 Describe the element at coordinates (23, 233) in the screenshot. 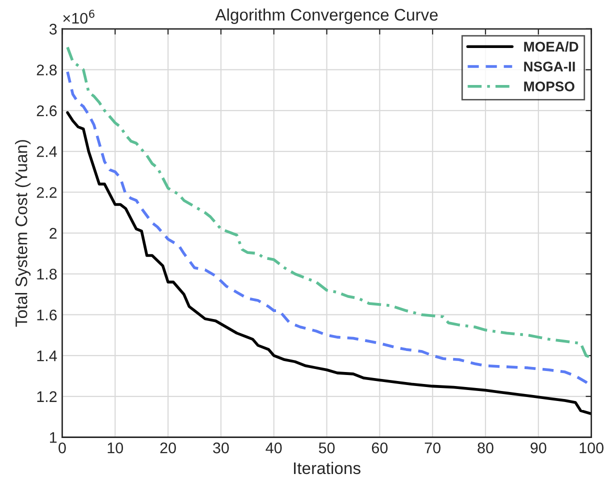

I see `y-axis-title: Total System Cost (Yuan)` at that location.